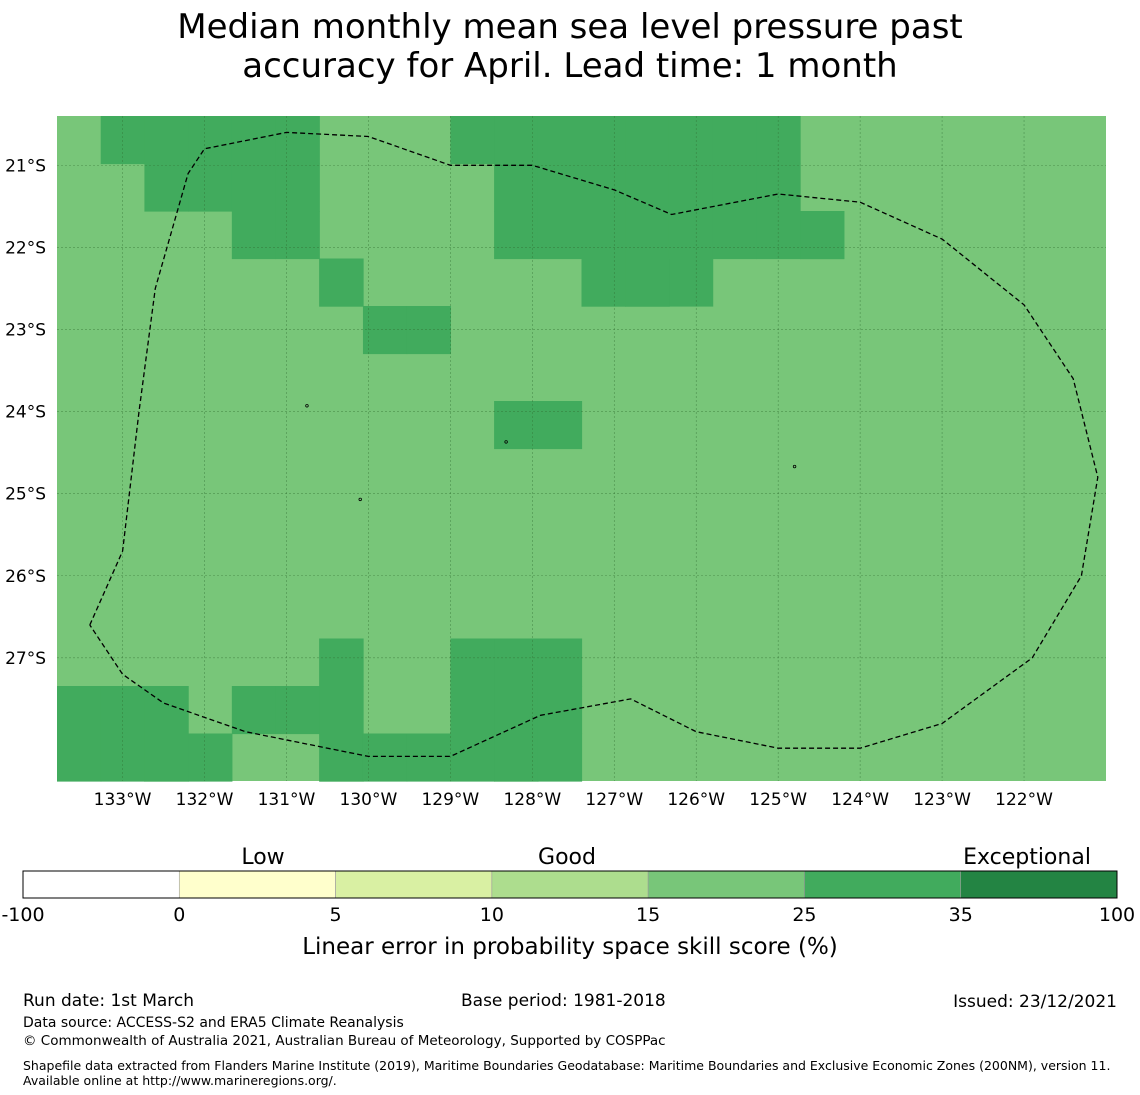 The width and height of the screenshot is (1140, 1095). Describe the element at coordinates (25, 248) in the screenshot. I see `latitude-tick-label: 22°S` at that location.